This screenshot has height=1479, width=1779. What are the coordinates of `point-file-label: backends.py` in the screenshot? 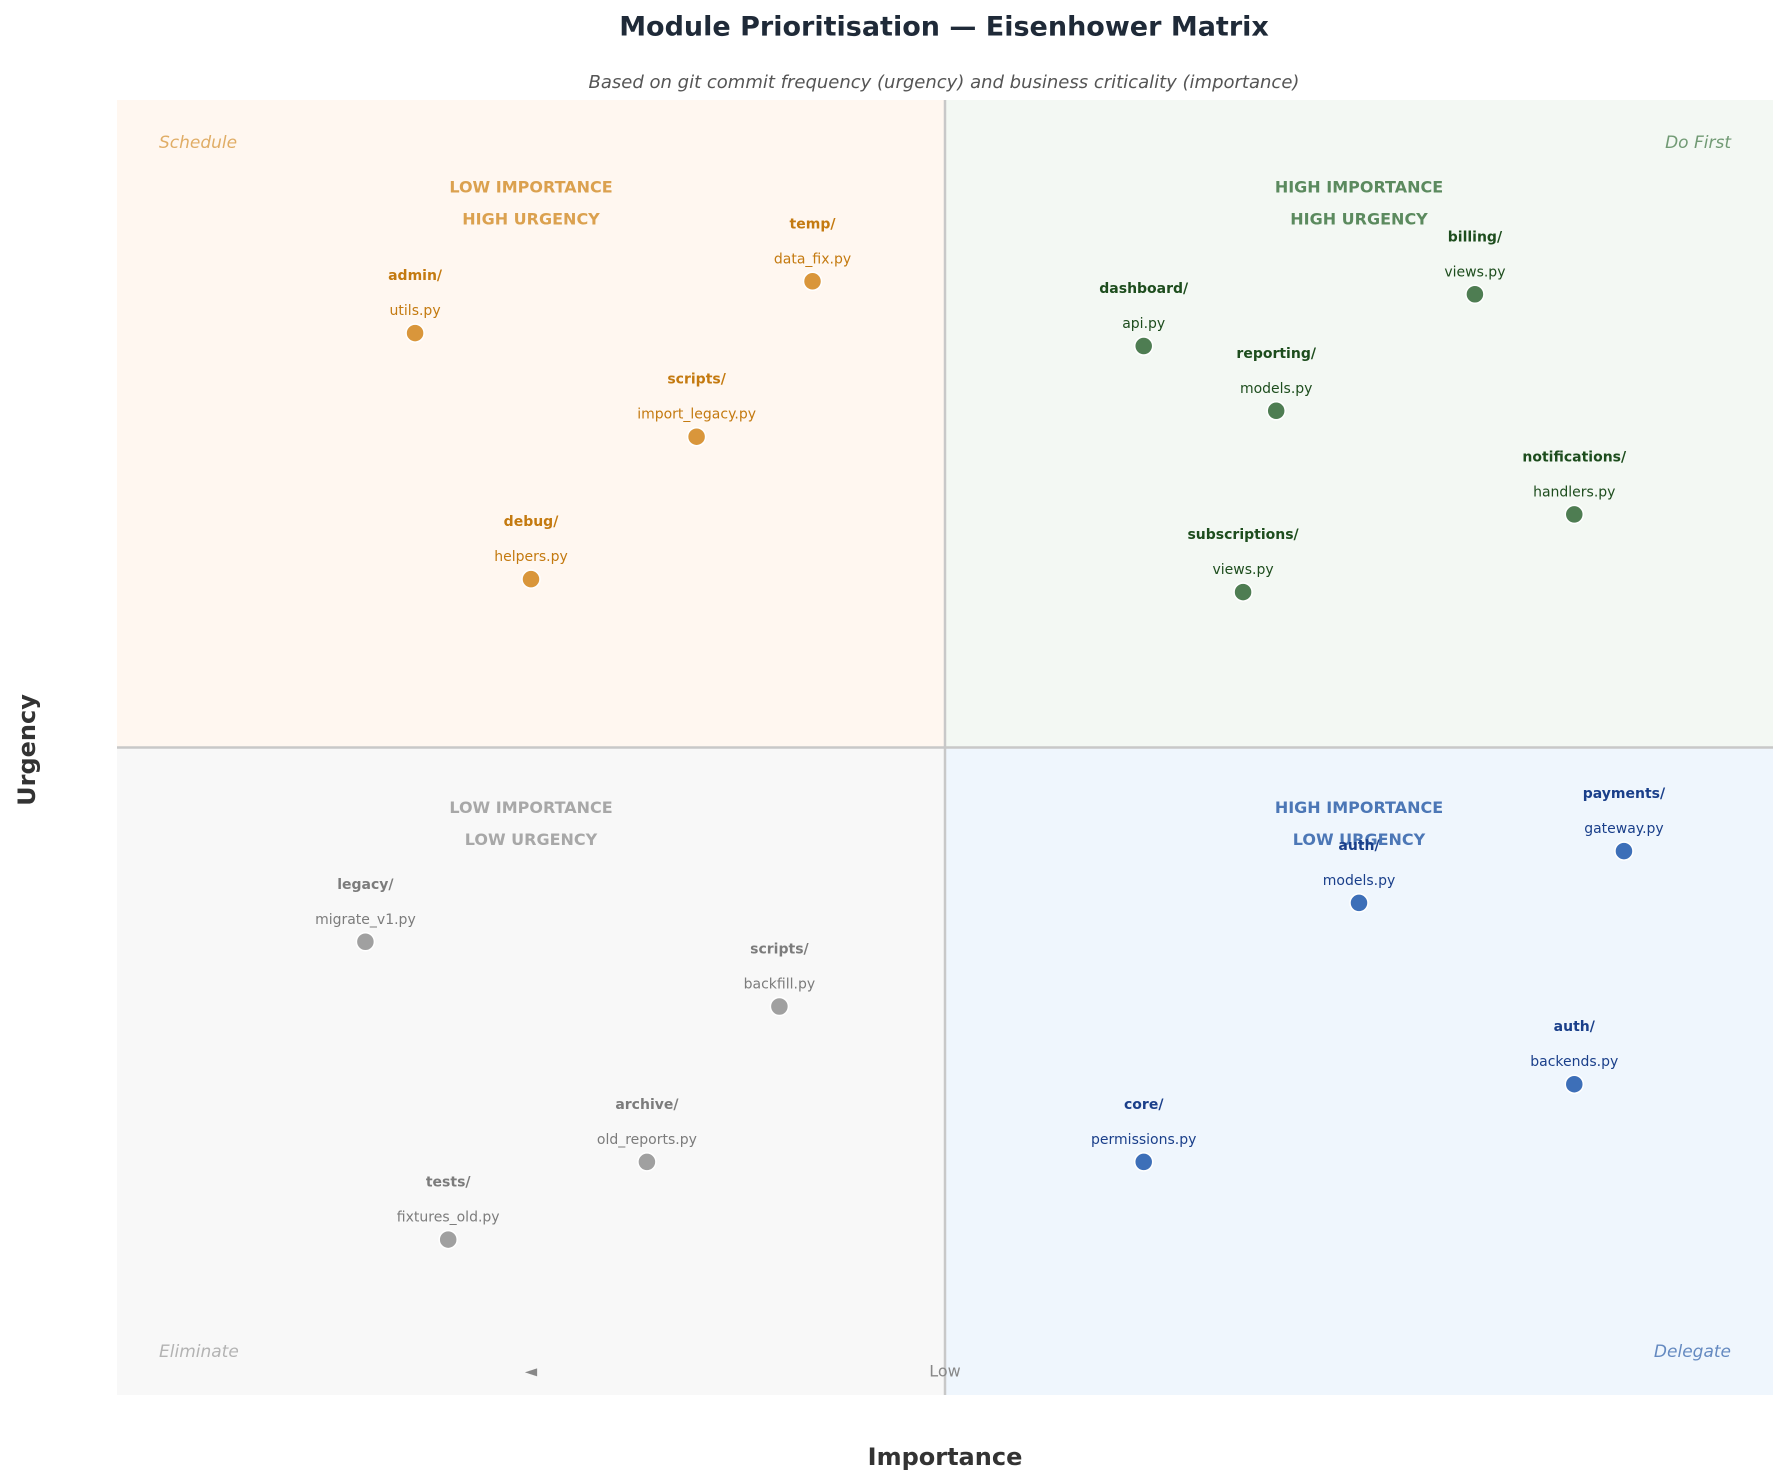 It's located at (1574, 1062).